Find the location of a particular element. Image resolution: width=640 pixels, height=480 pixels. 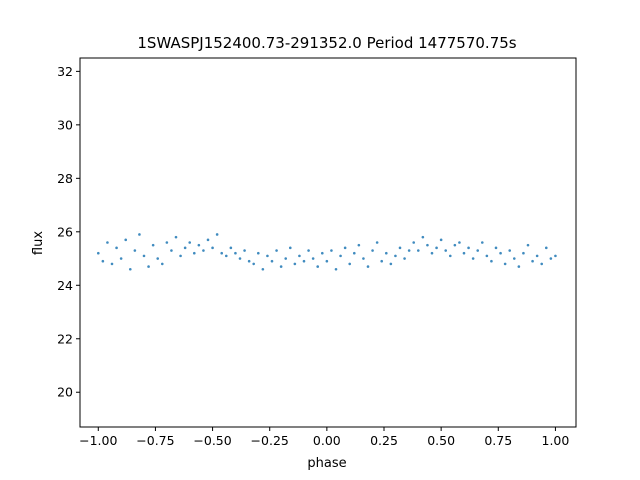

x-tick-label: −1.00 is located at coordinates (98, 440).